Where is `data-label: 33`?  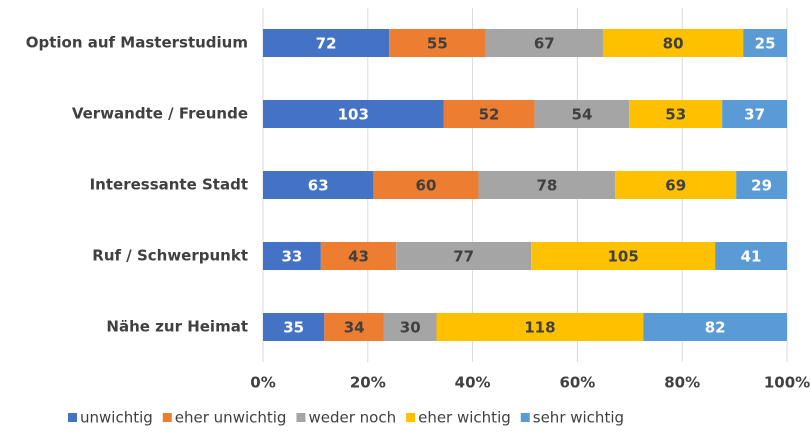 data-label: 33 is located at coordinates (291, 257).